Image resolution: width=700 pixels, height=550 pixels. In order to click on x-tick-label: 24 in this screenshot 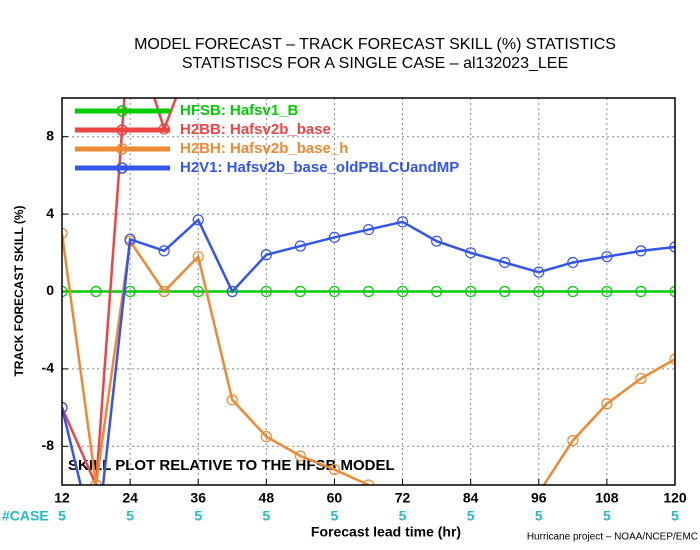, I will do `click(130, 498)`.